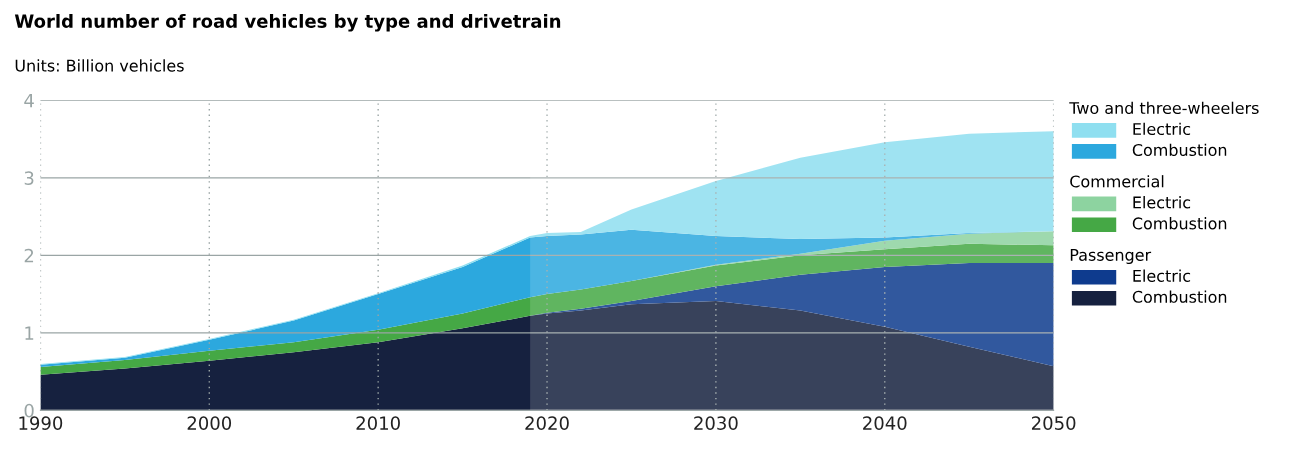  What do you see at coordinates (29, 410) in the screenshot?
I see `y-tick-label: 0` at bounding box center [29, 410].